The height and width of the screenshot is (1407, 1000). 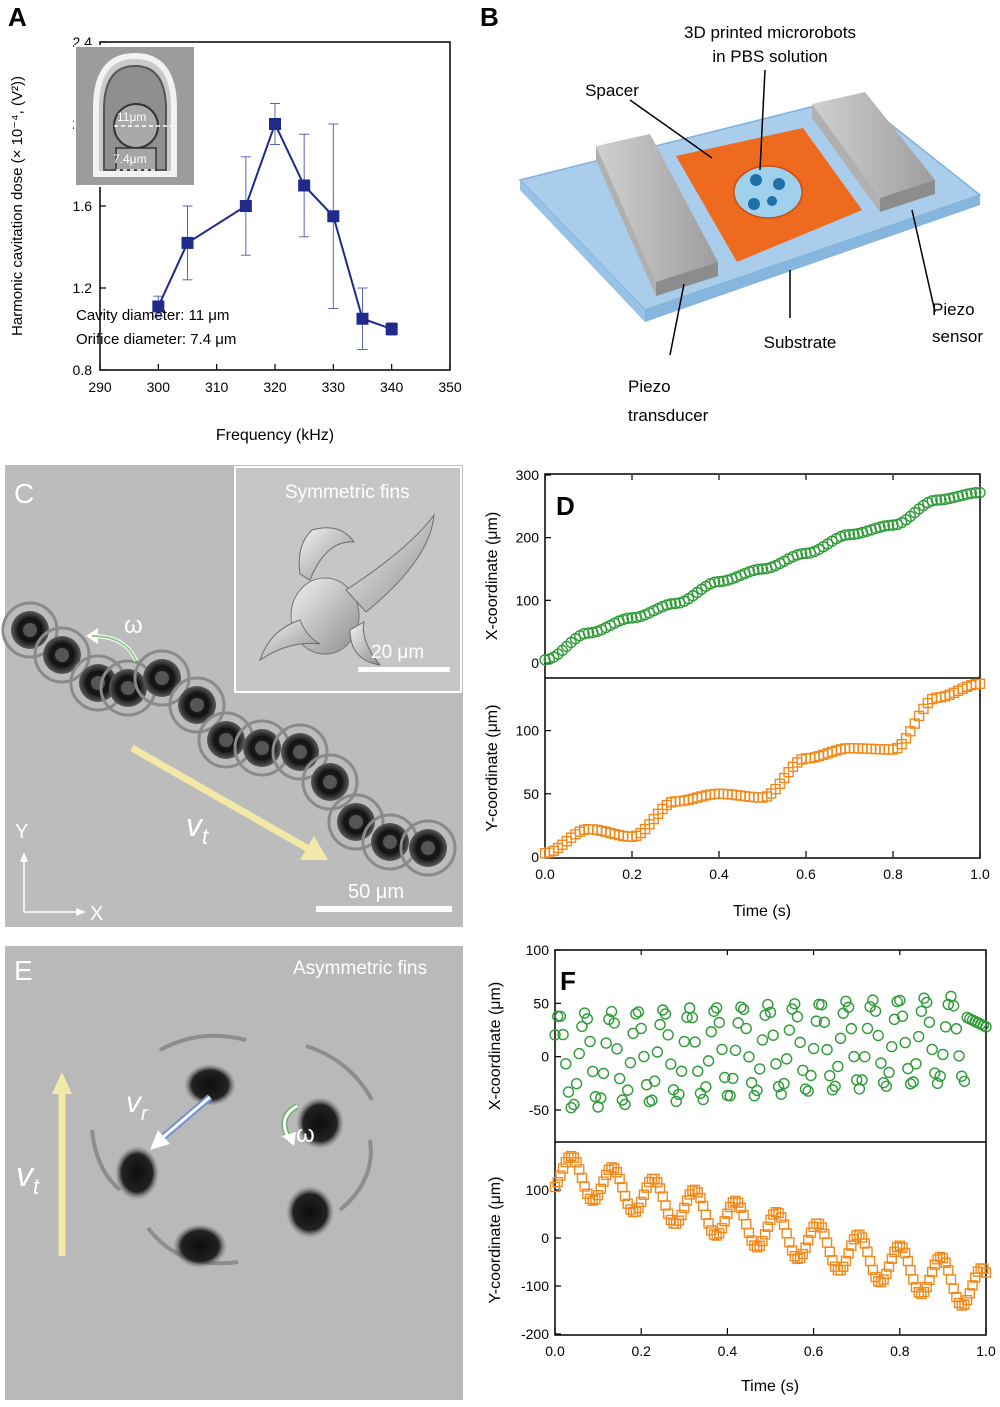 What do you see at coordinates (145, 1114) in the screenshot?
I see `vr-label-e-sub: r` at bounding box center [145, 1114].